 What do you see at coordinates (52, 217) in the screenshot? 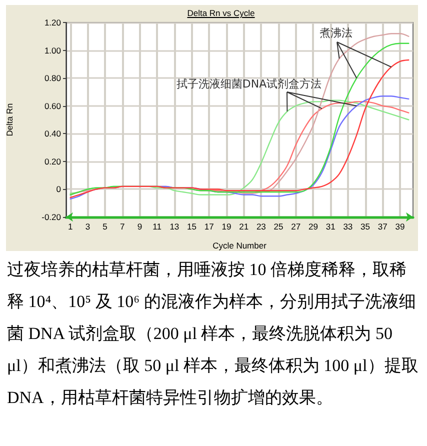
I see `y-tick-label: -0.20` at bounding box center [52, 217].